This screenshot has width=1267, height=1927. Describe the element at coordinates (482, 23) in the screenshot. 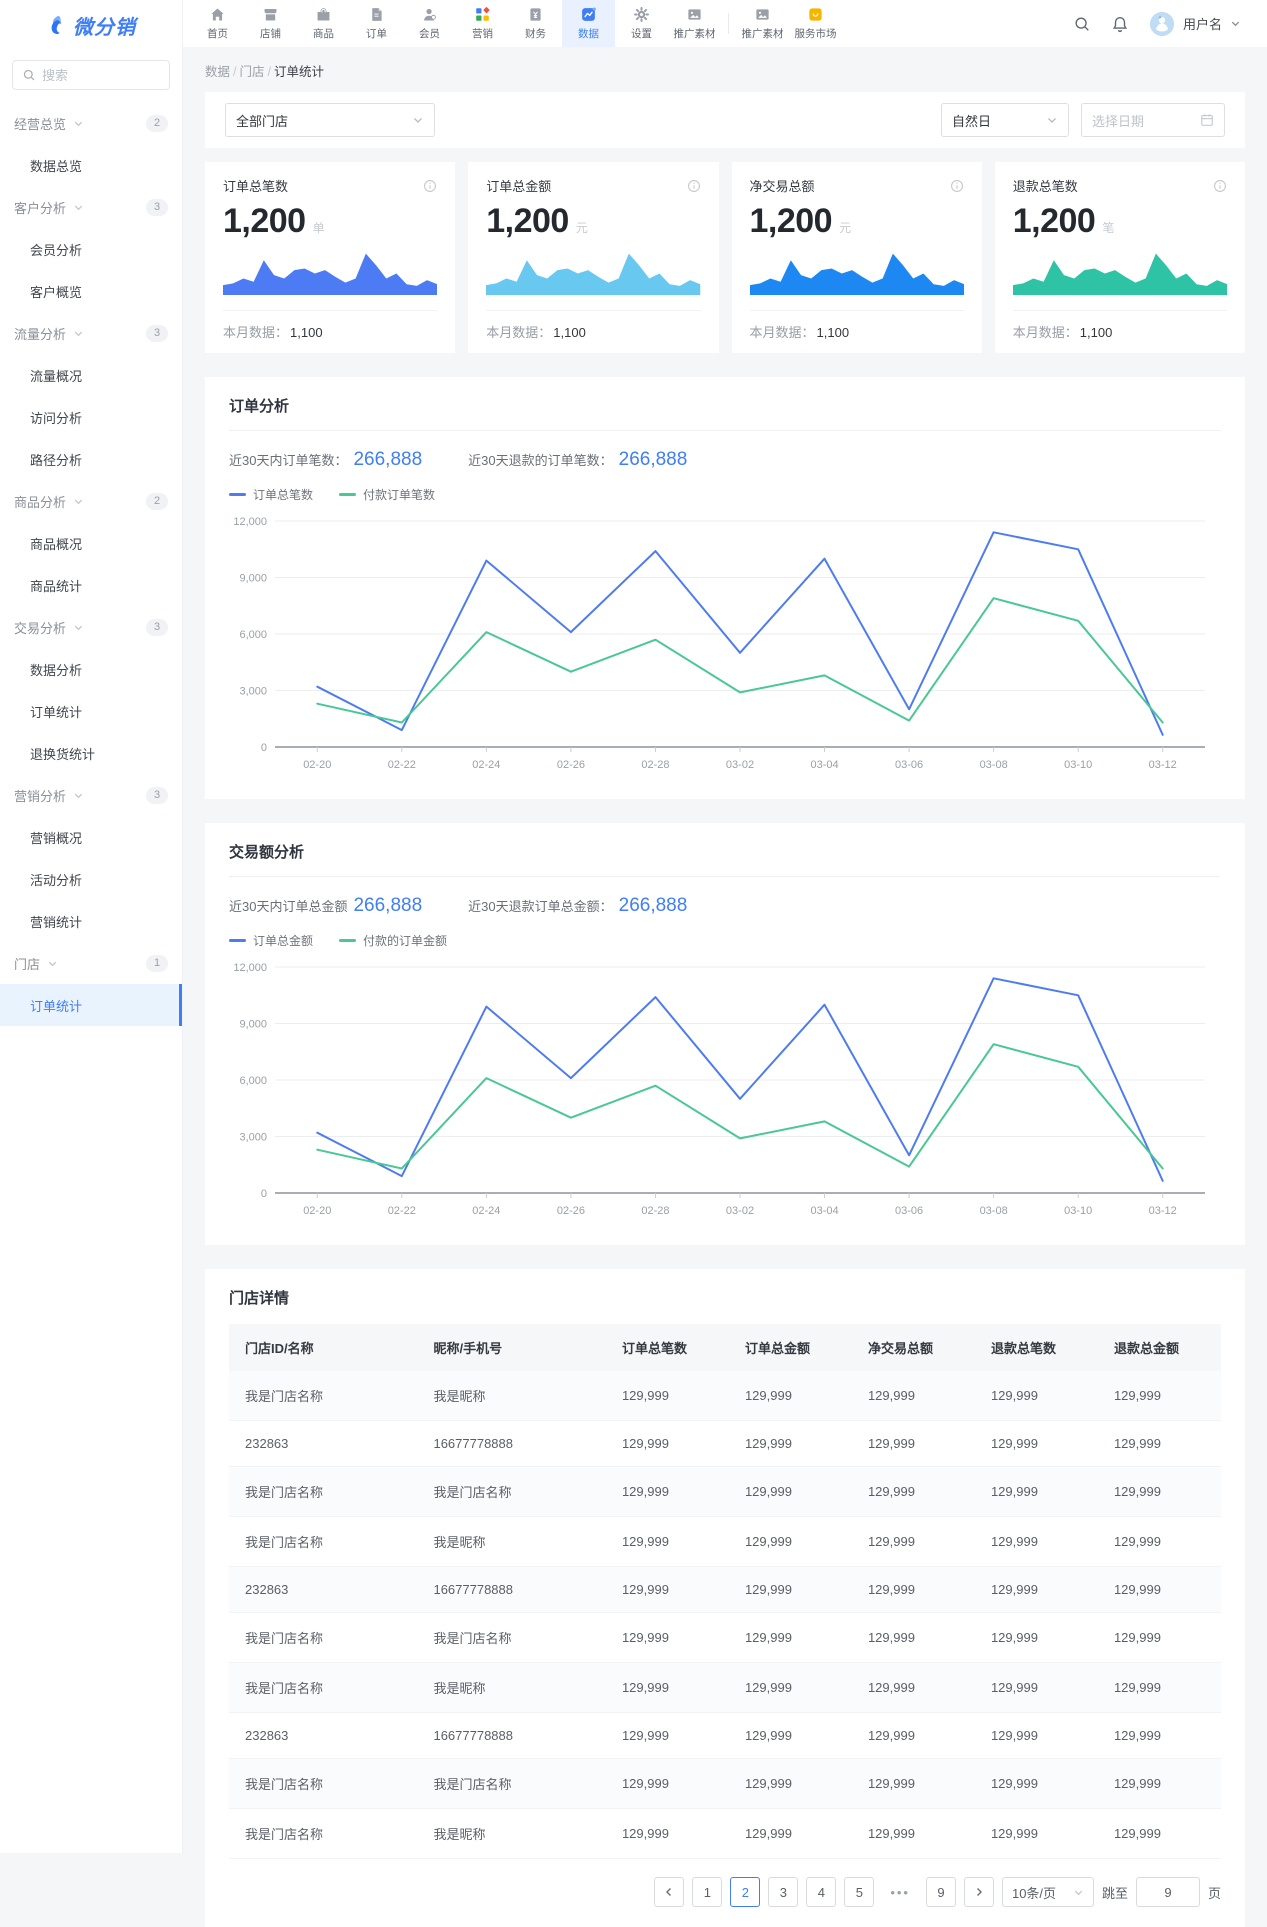

I see `top-nav-marketing: 营销` at that location.